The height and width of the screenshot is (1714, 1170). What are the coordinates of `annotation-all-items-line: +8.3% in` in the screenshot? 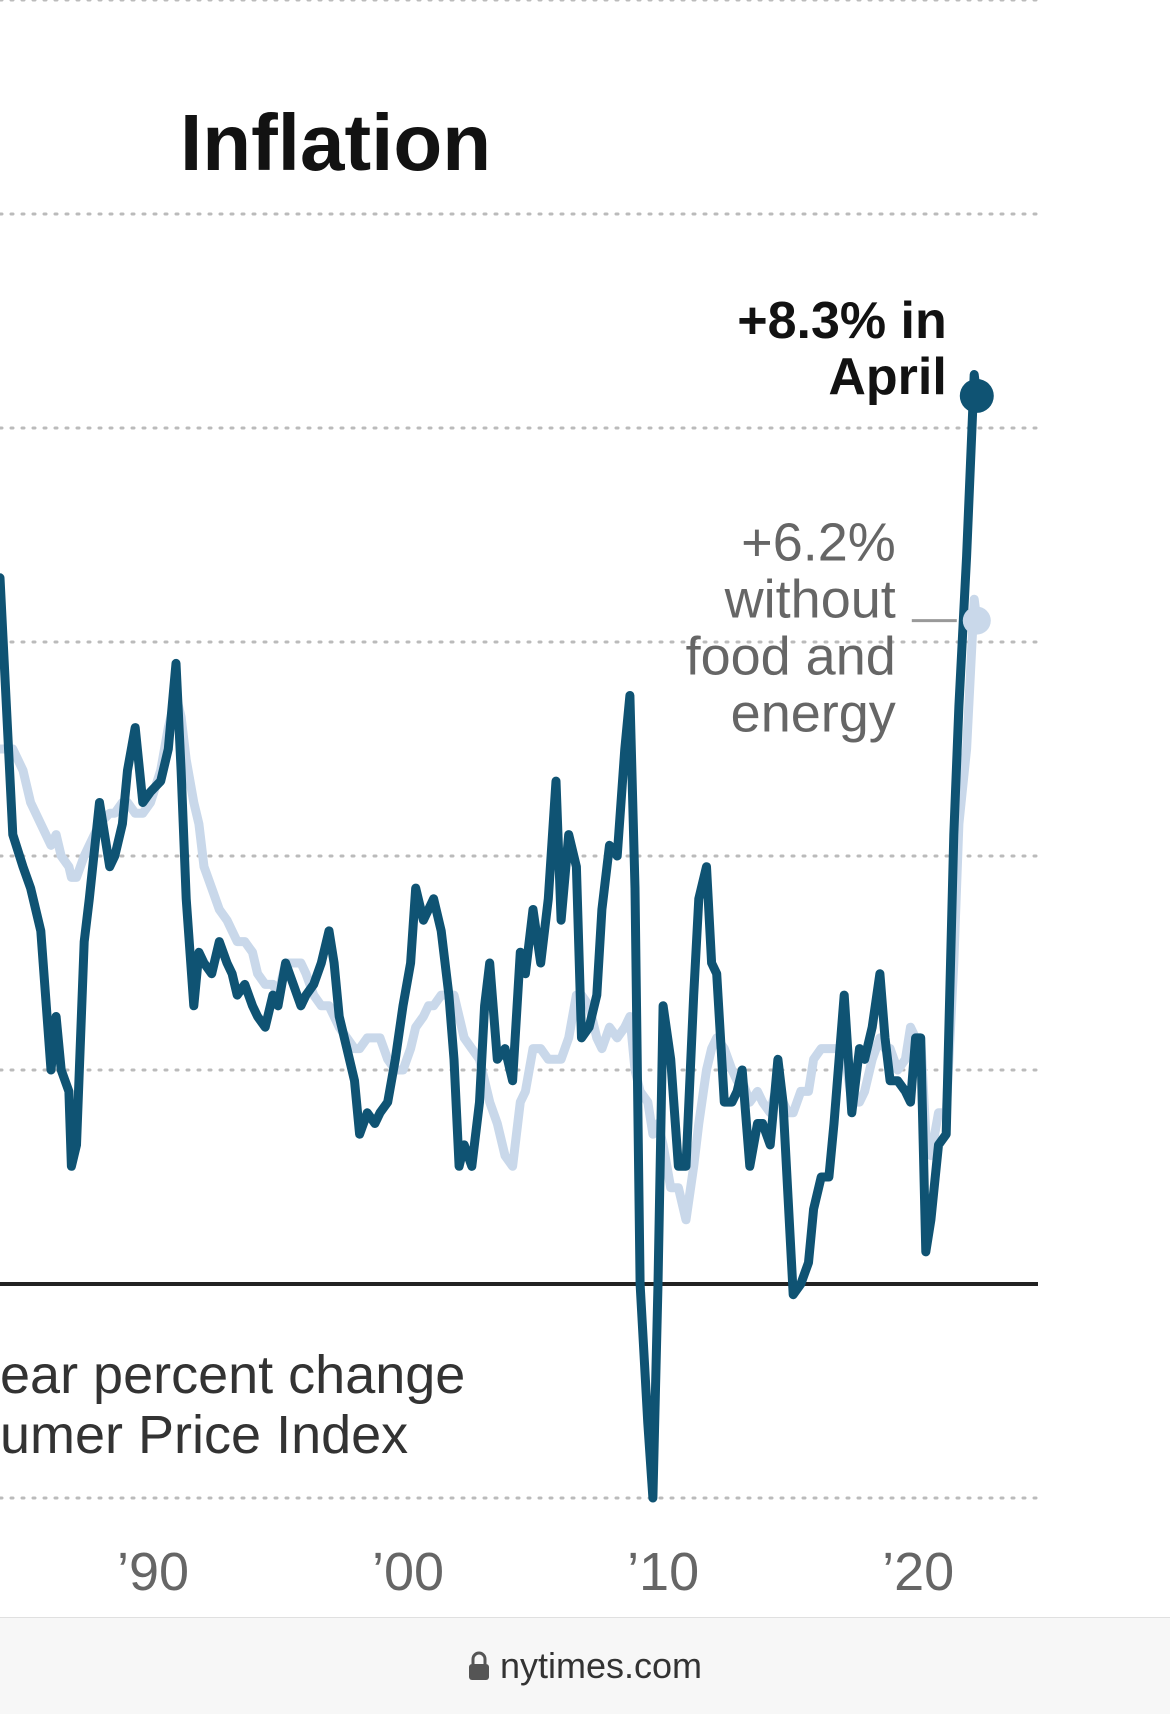 It's located at (842, 321).